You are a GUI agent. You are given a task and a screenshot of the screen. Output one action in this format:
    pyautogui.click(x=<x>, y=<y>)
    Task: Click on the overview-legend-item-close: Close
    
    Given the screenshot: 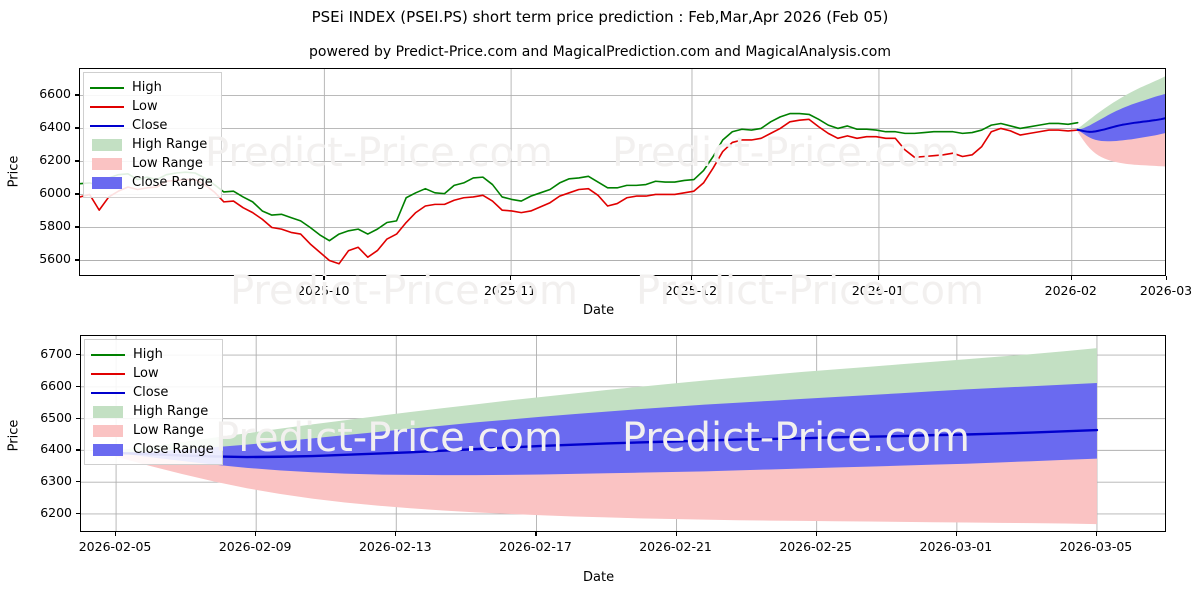 What is the action you would take?
    pyautogui.click(x=151, y=125)
    